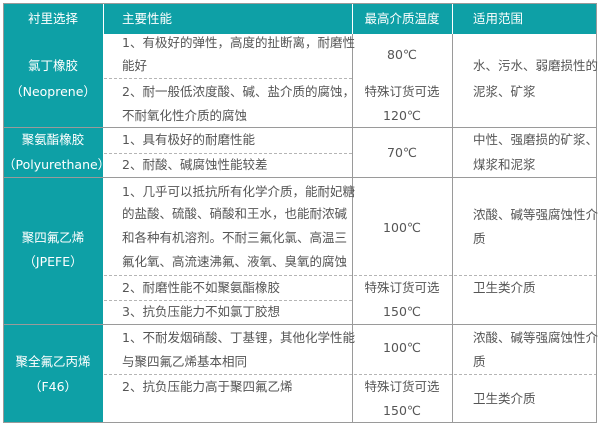  Describe the element at coordinates (536, 65) in the screenshot. I see `scope-text: 水、污水、弱磨损性的` at that location.